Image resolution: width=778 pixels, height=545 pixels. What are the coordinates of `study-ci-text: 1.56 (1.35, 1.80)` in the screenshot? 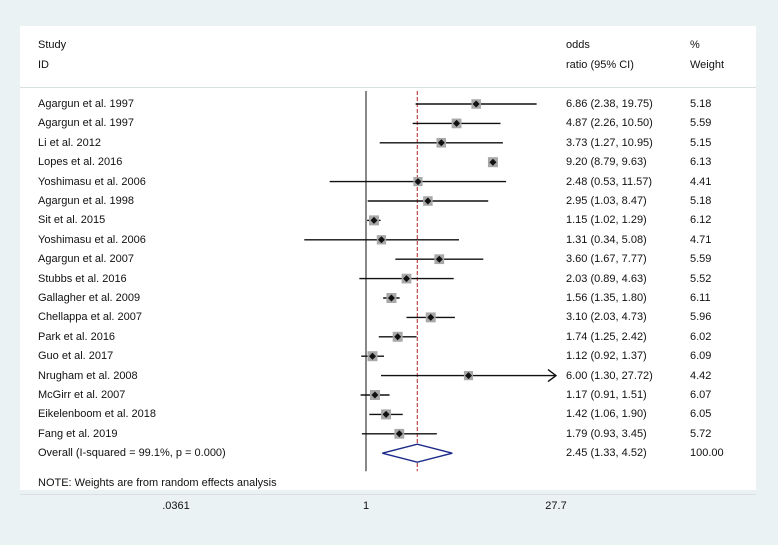 It's located at (606, 298).